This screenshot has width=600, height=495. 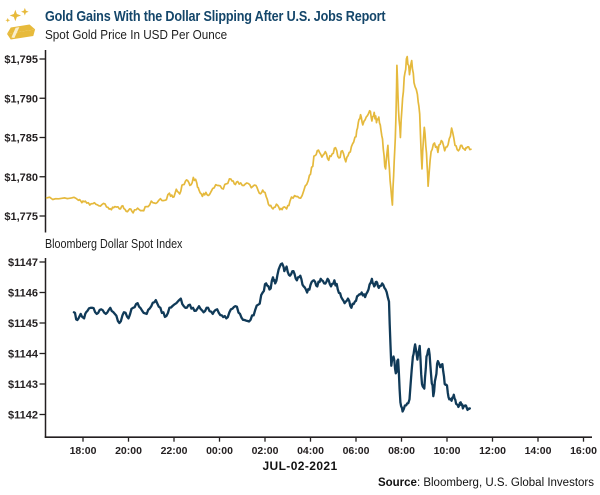 I want to click on y-tick-label: $1,775, so click(x=21, y=217).